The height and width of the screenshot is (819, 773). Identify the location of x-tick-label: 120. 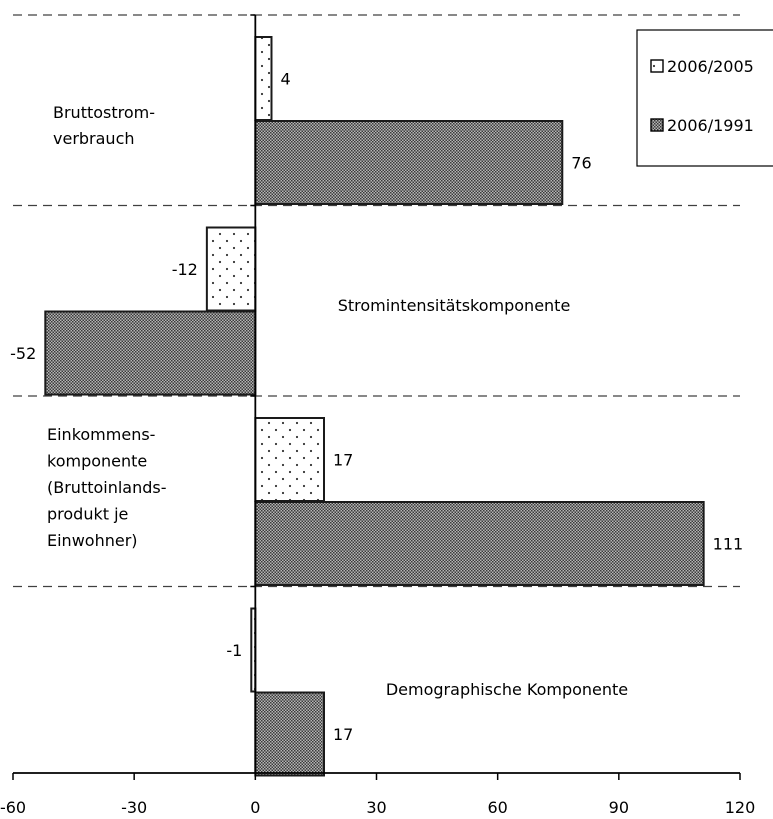
(740, 807).